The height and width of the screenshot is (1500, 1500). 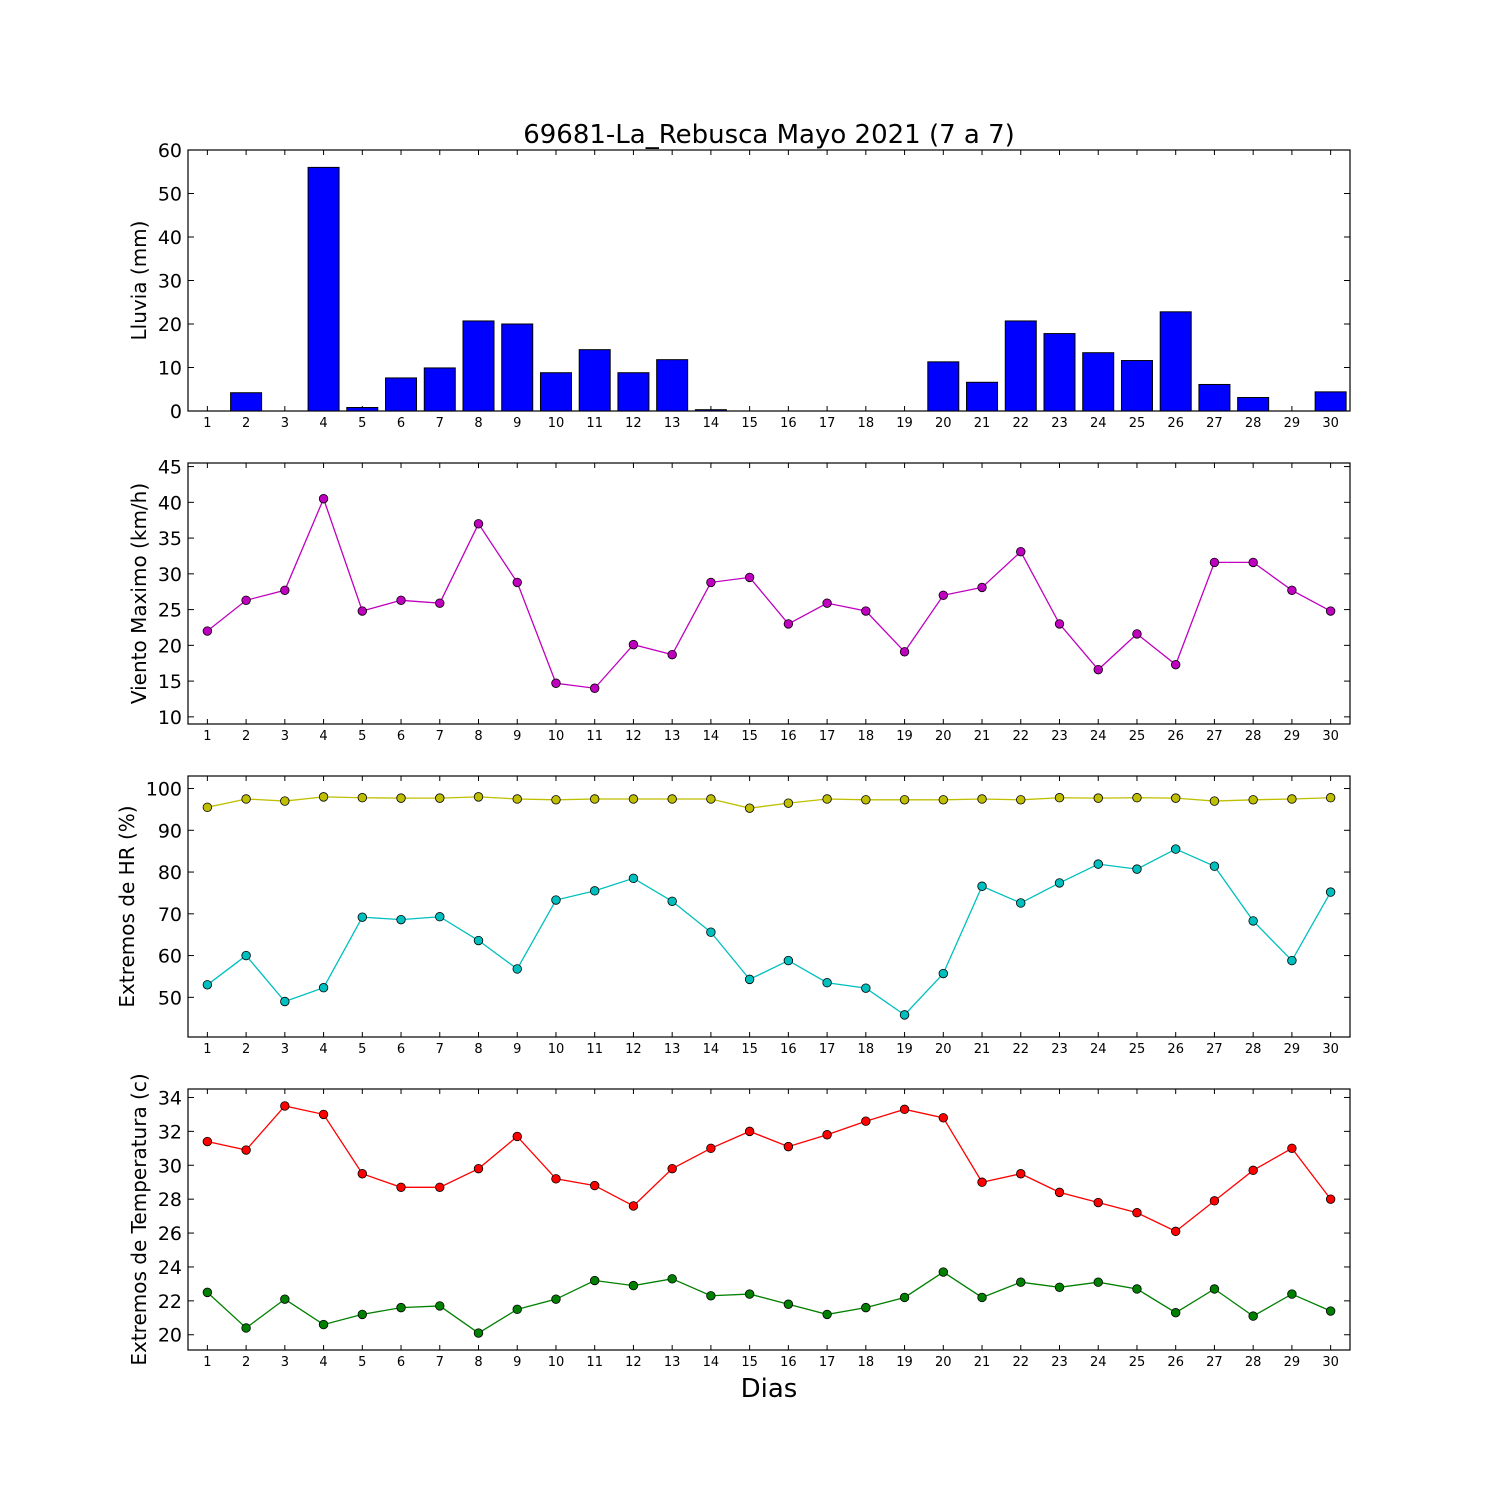 What do you see at coordinates (170, 369) in the screenshot?
I see `lluvia-ytick-label: 10` at bounding box center [170, 369].